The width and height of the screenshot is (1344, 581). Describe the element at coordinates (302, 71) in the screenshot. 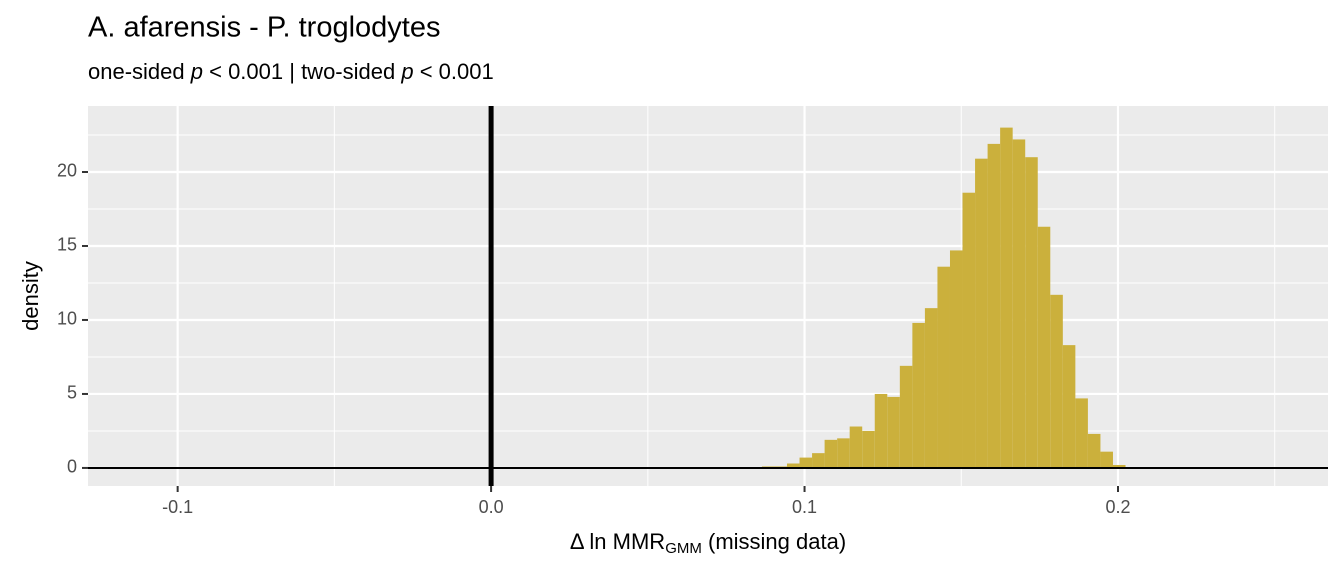

I see `text-part: < 0.001 | two-sided` at that location.